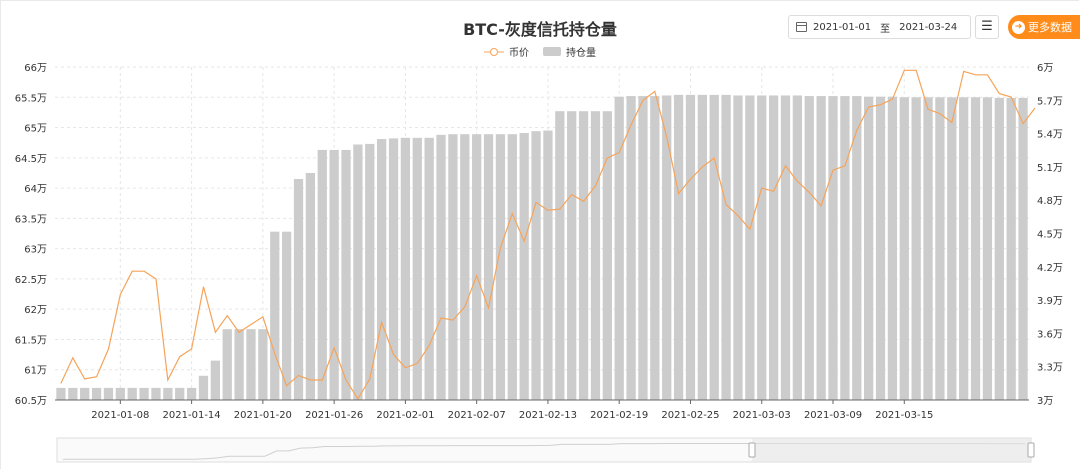 The height and width of the screenshot is (470, 1080). What do you see at coordinates (120, 415) in the screenshot?
I see `x-tick-label: 2021-01-08` at bounding box center [120, 415].